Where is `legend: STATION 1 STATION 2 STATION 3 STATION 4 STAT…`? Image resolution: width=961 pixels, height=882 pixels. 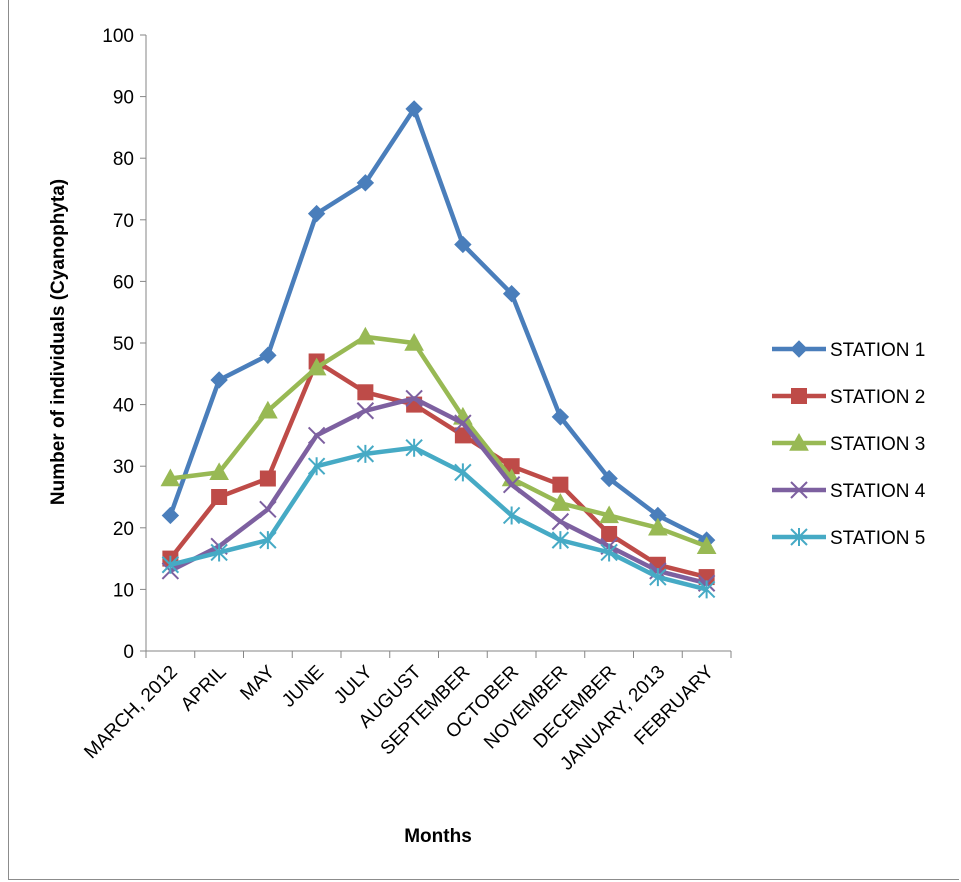 legend: STATION 1 STATION 2 STATION 3 STATION 4 STAT… is located at coordinates (849, 444).